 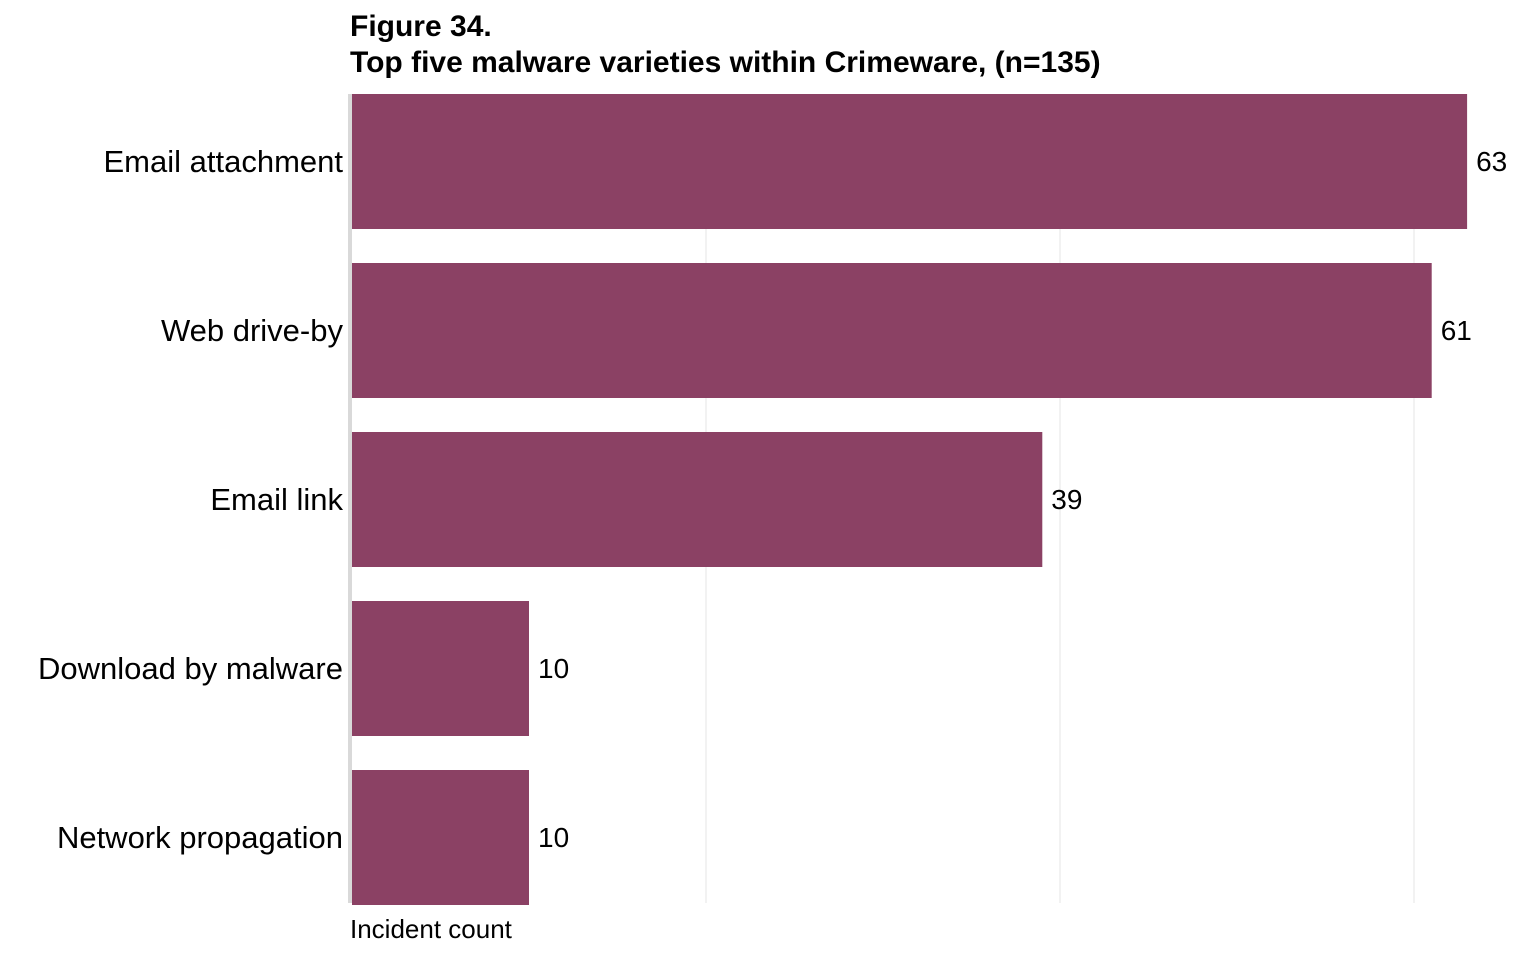 What do you see at coordinates (553, 668) in the screenshot?
I see `data-label-3: 10` at bounding box center [553, 668].